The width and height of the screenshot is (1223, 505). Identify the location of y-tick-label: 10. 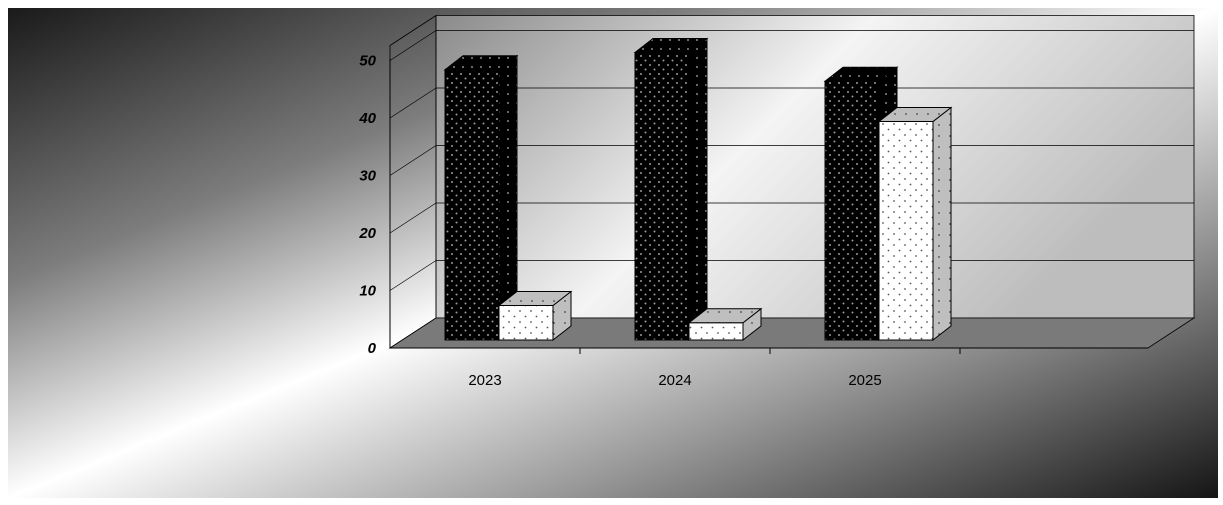
(367, 291).